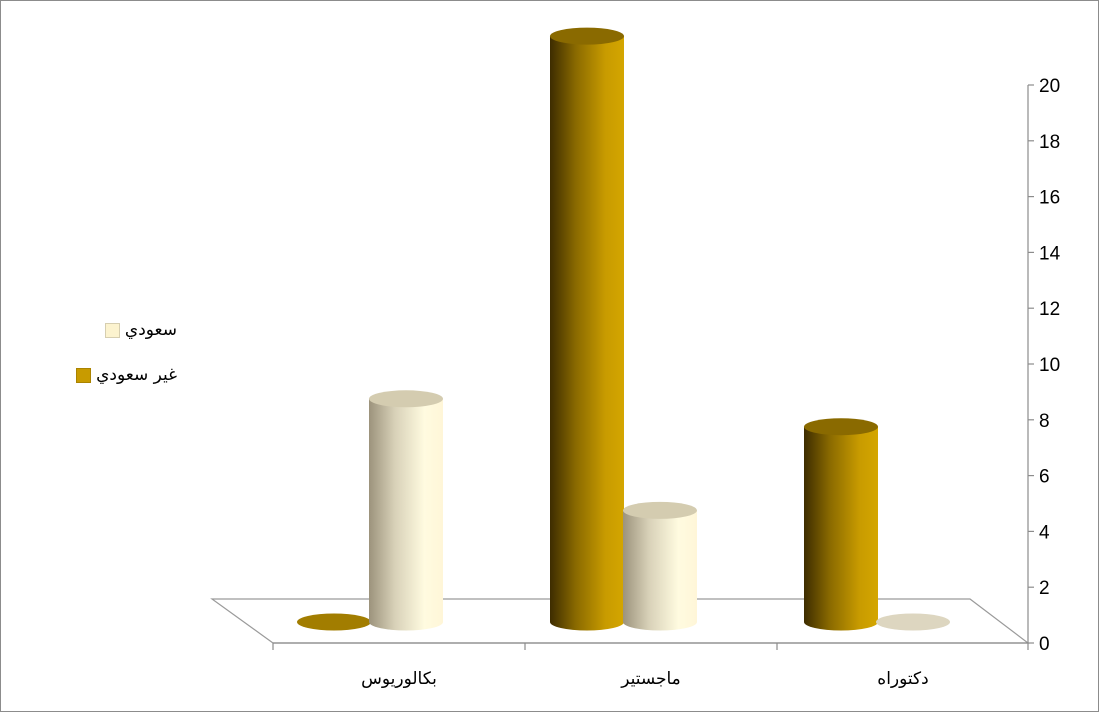 The width and height of the screenshot is (1099, 713). Describe the element at coordinates (1044, 477) in the screenshot. I see `y-tick-label-6: 6` at that location.